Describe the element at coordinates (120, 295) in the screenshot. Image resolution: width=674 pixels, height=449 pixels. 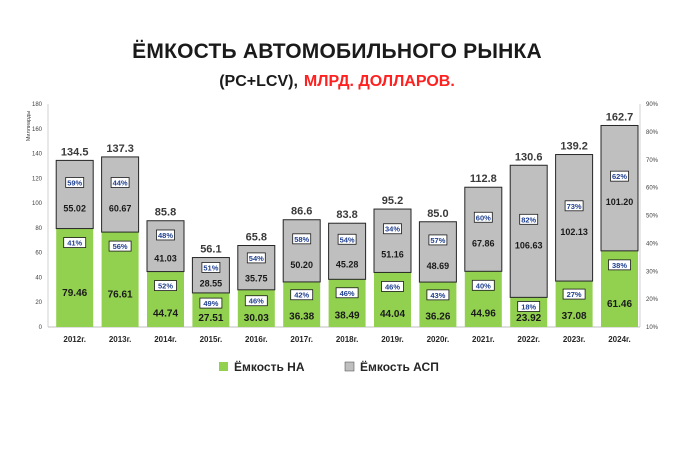
I see `value-label-na: 76.61` at that location.